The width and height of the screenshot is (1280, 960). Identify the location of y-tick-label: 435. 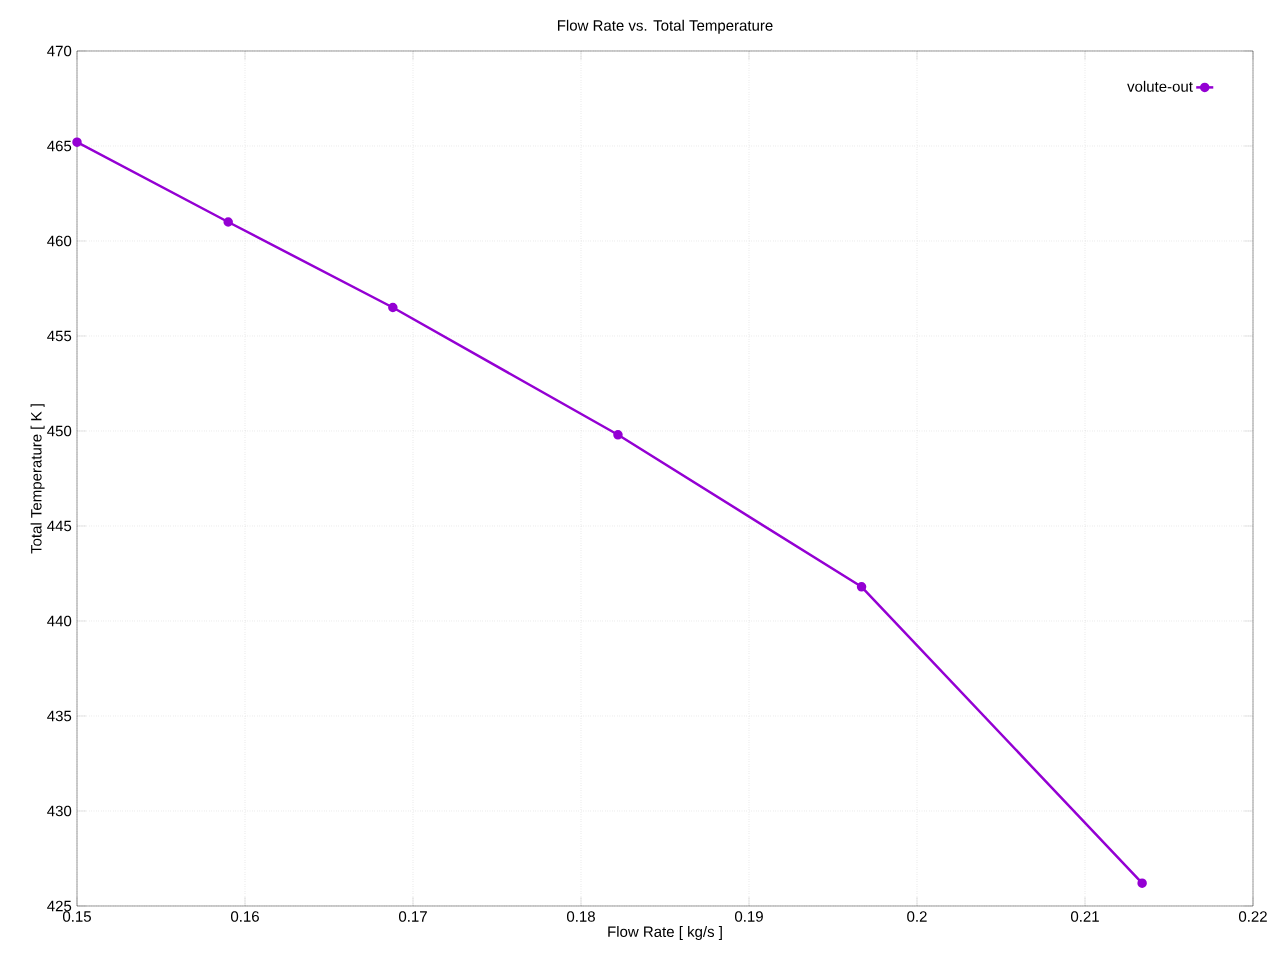
(59, 716).